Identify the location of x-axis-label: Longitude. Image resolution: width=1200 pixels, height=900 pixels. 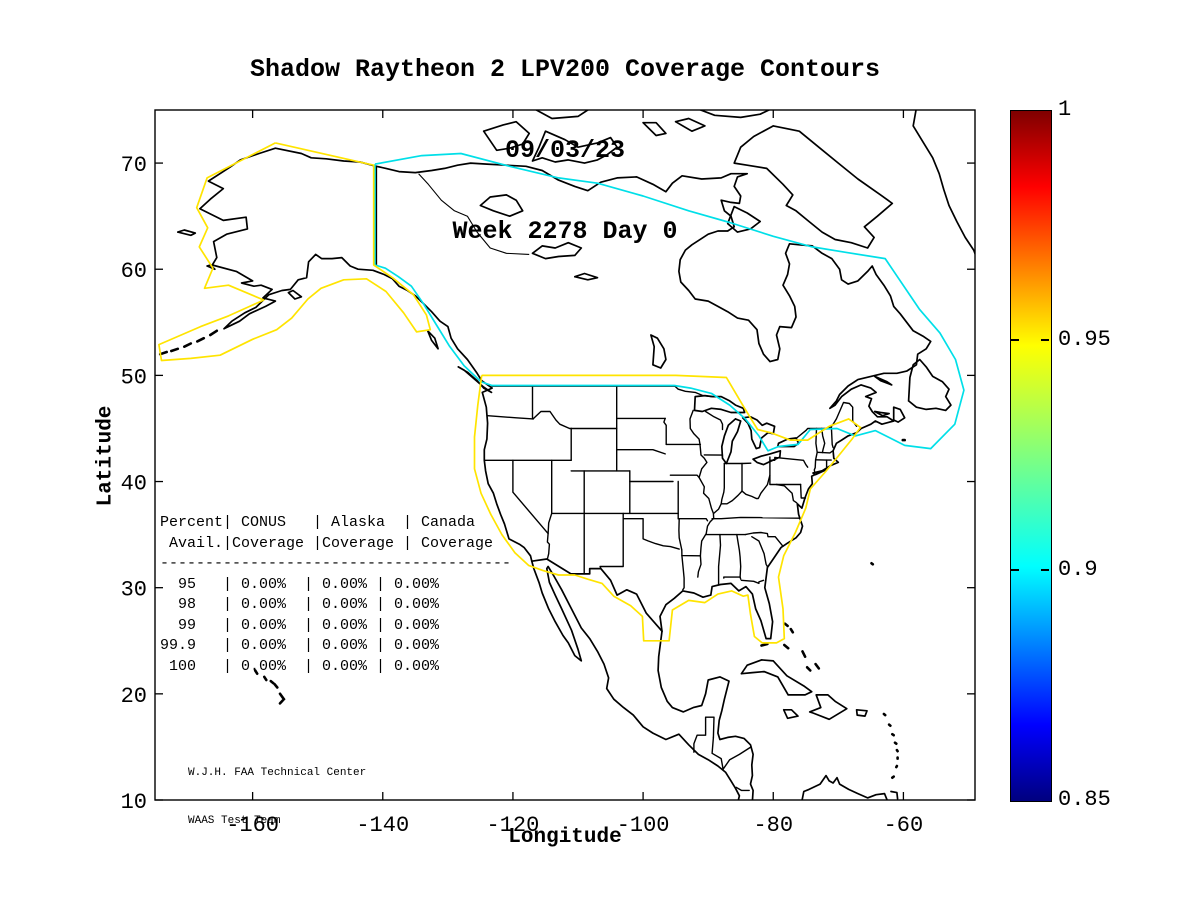
(565, 837).